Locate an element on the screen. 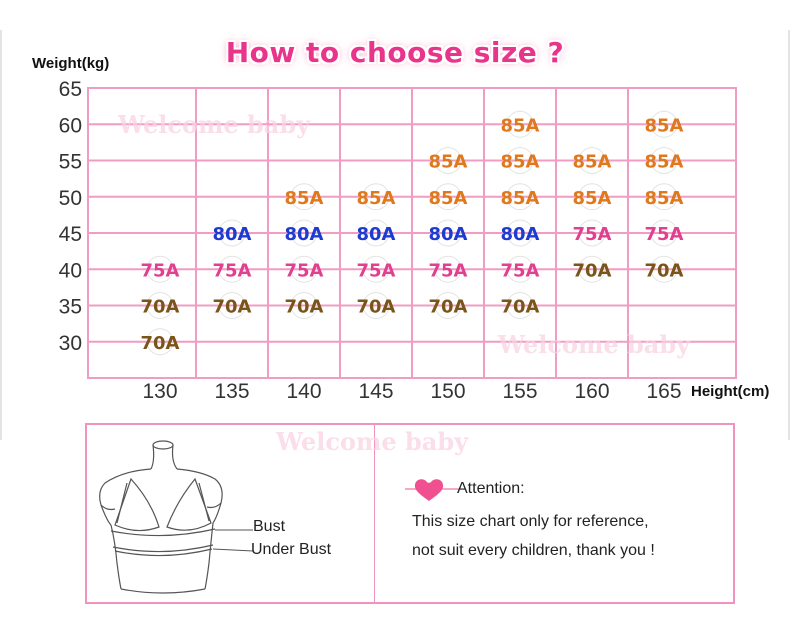  x-tick-label: 140 is located at coordinates (303, 391).